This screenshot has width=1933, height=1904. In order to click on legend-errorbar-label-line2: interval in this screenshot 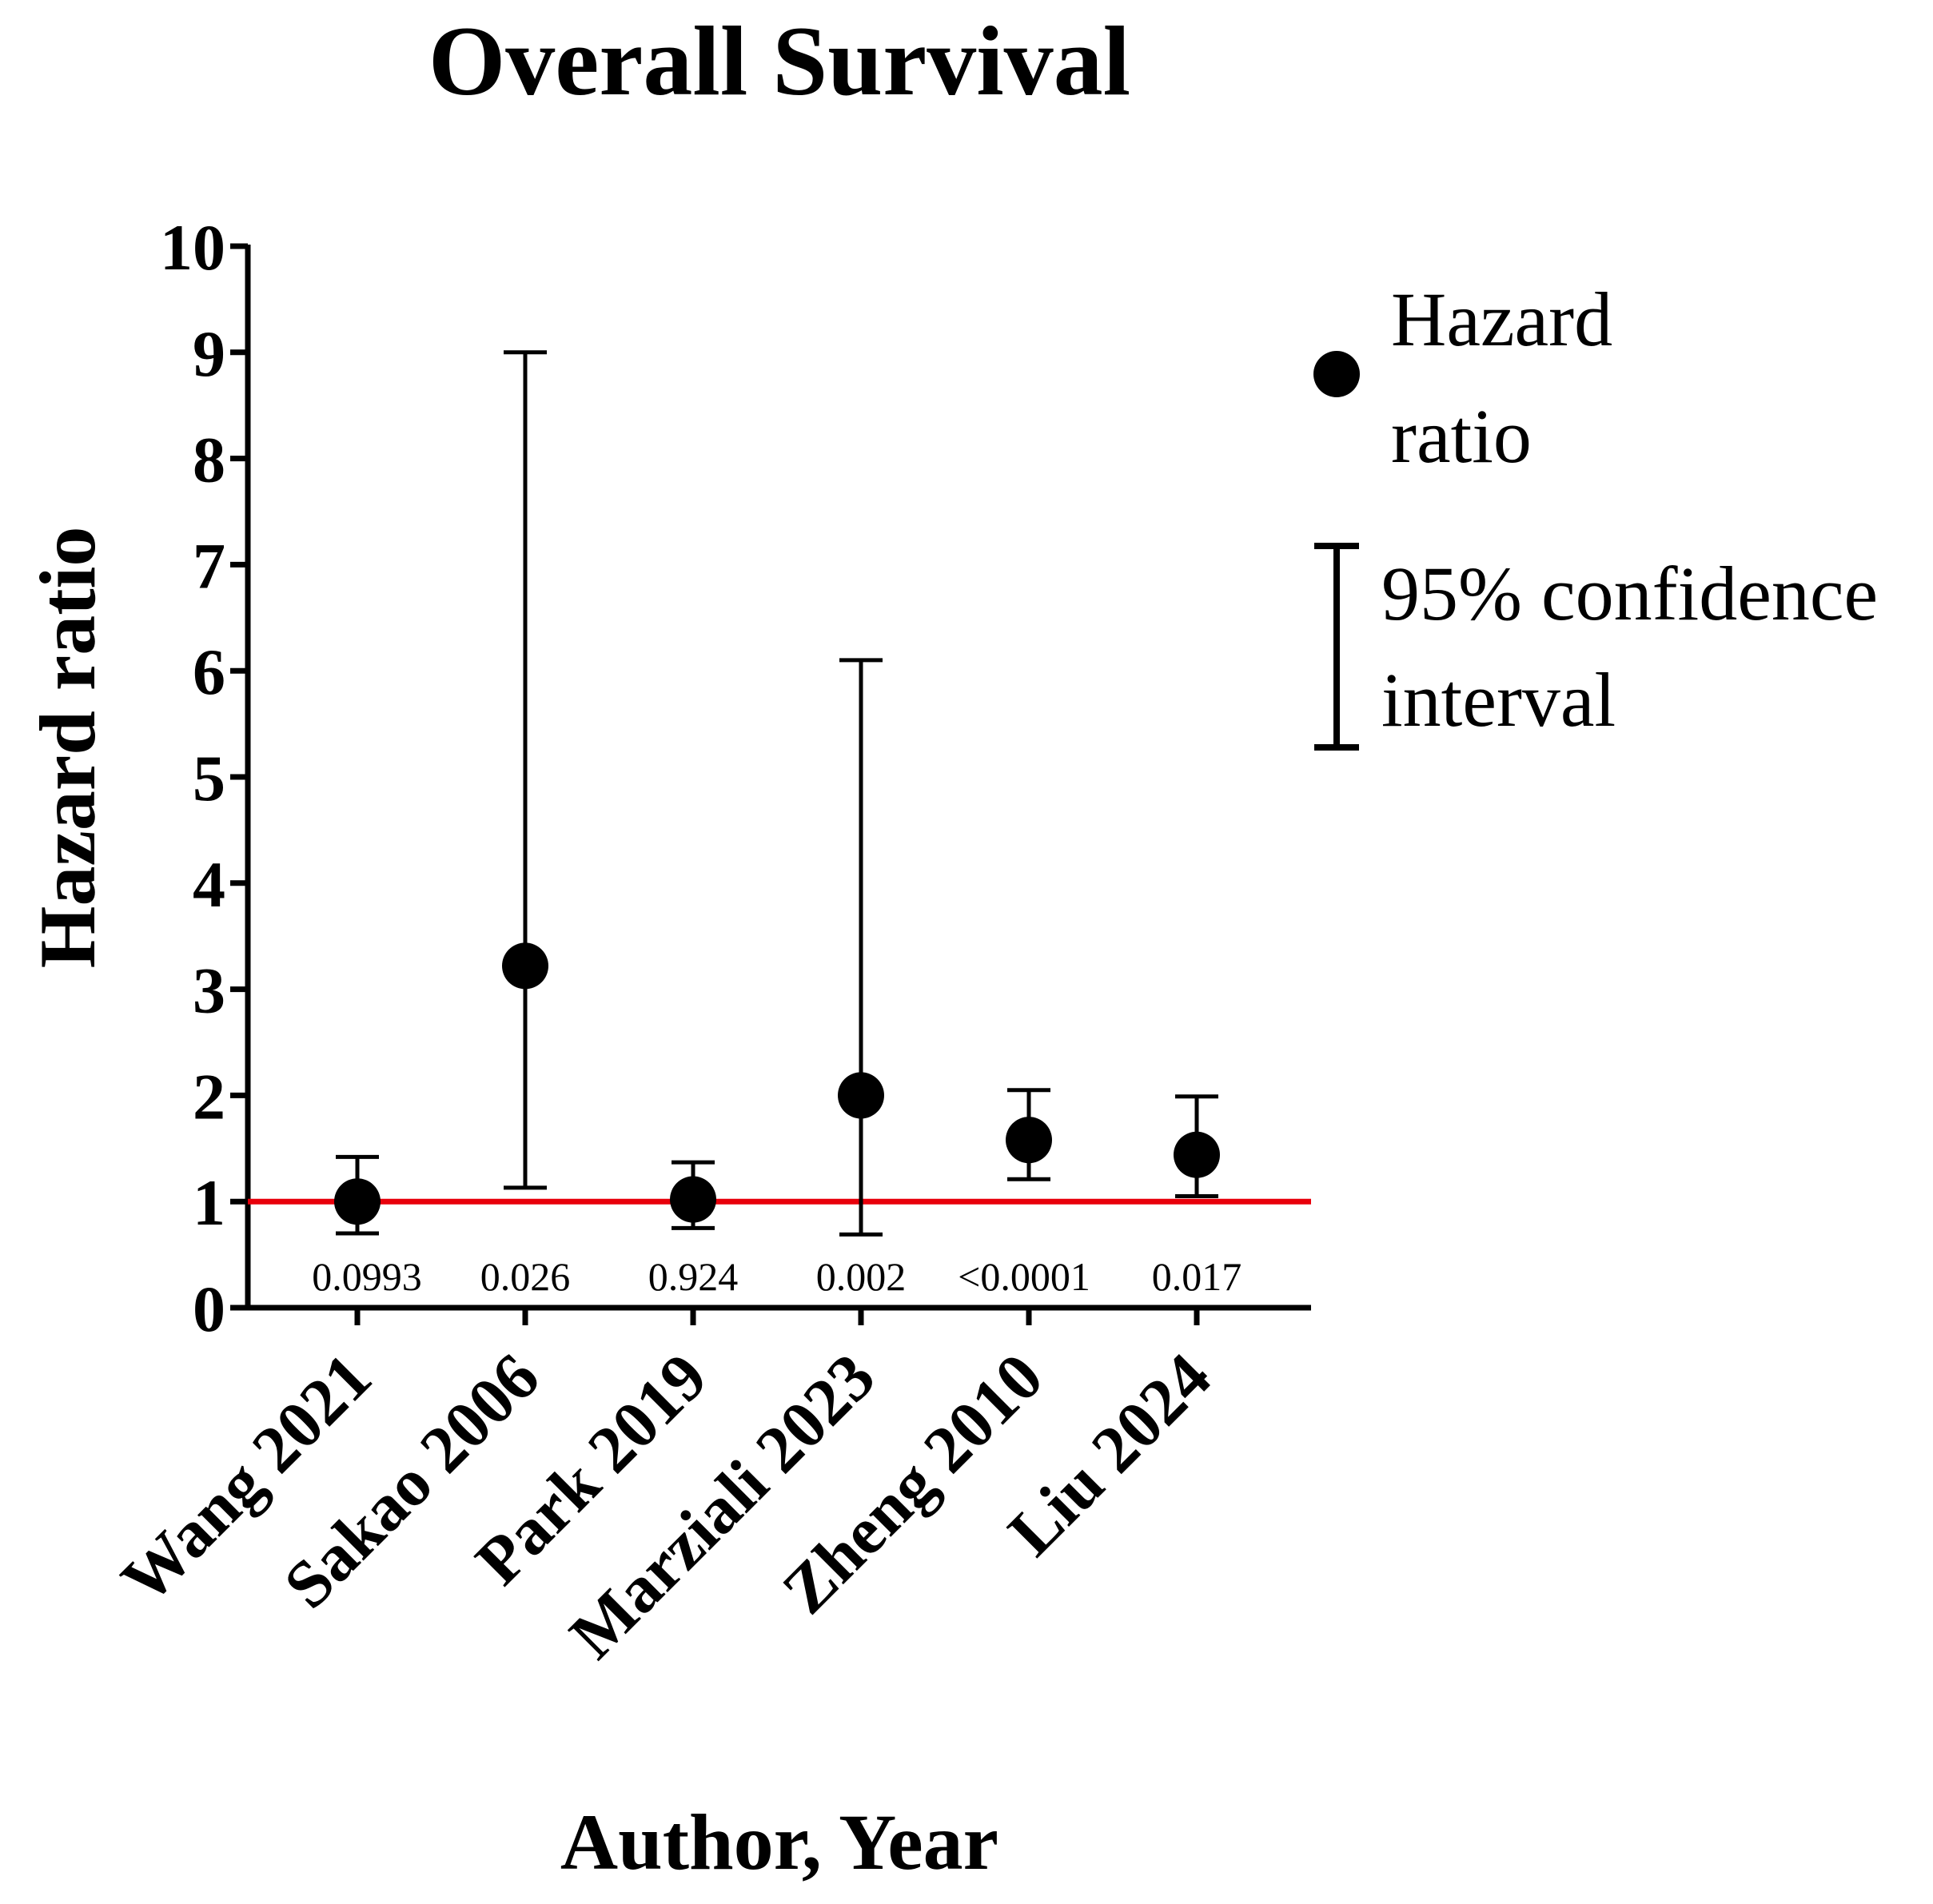, I will do `click(1498, 700)`.